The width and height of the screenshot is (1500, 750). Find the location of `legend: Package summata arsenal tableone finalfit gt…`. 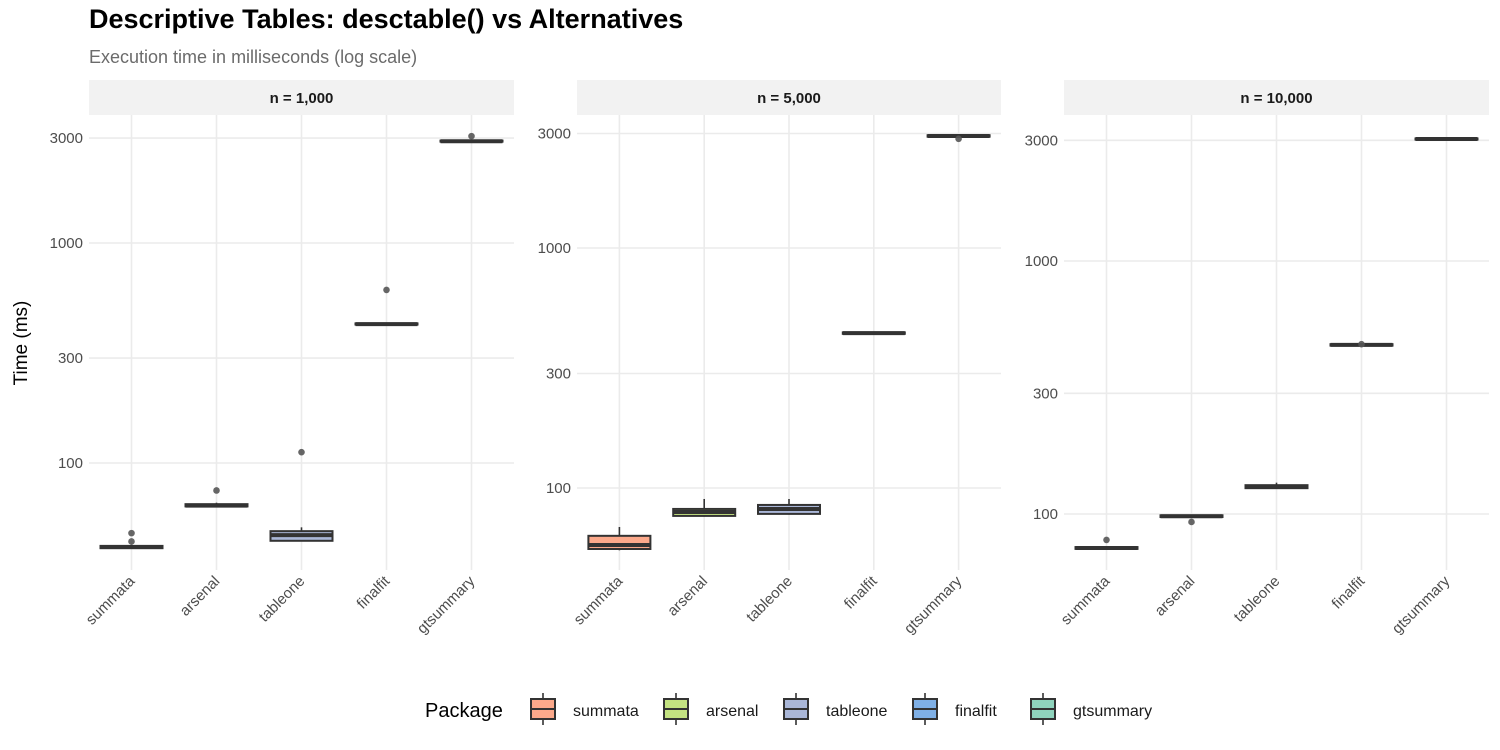

legend: Package summata arsenal tableone finalfit gt… is located at coordinates (788, 709).